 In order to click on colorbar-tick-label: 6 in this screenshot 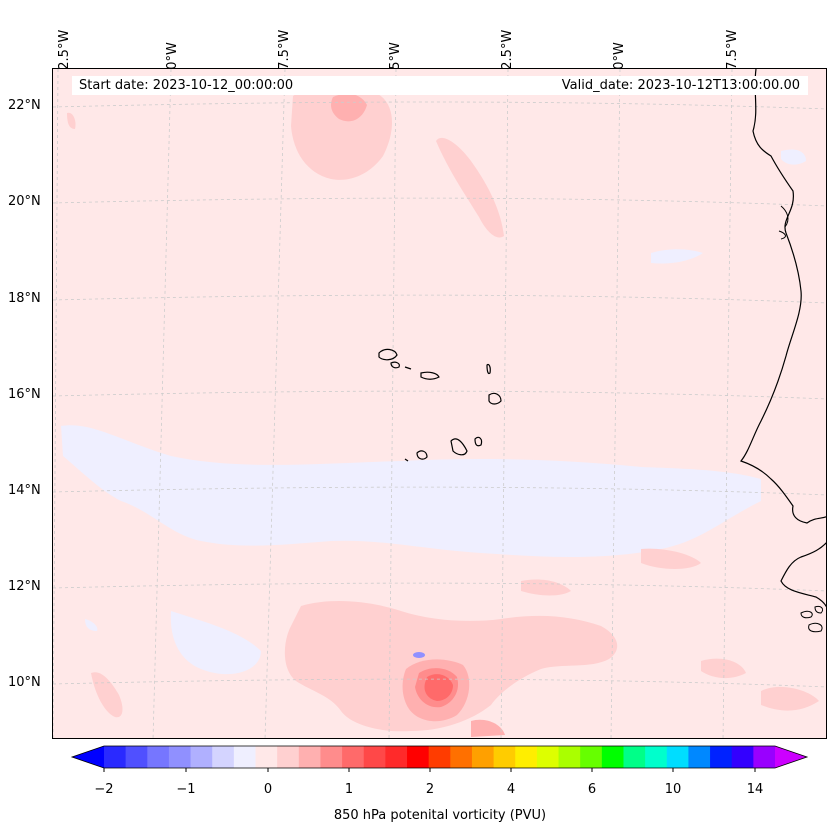, I will do `click(592, 789)`.